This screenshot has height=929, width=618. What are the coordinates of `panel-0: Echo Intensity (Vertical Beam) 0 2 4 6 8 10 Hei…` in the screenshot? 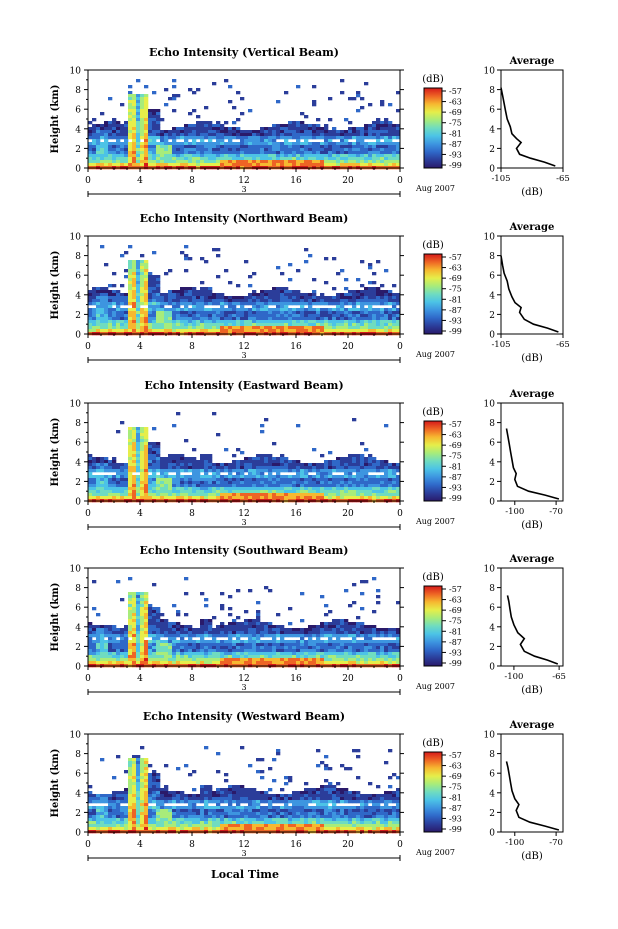 It's located at (310, 122).